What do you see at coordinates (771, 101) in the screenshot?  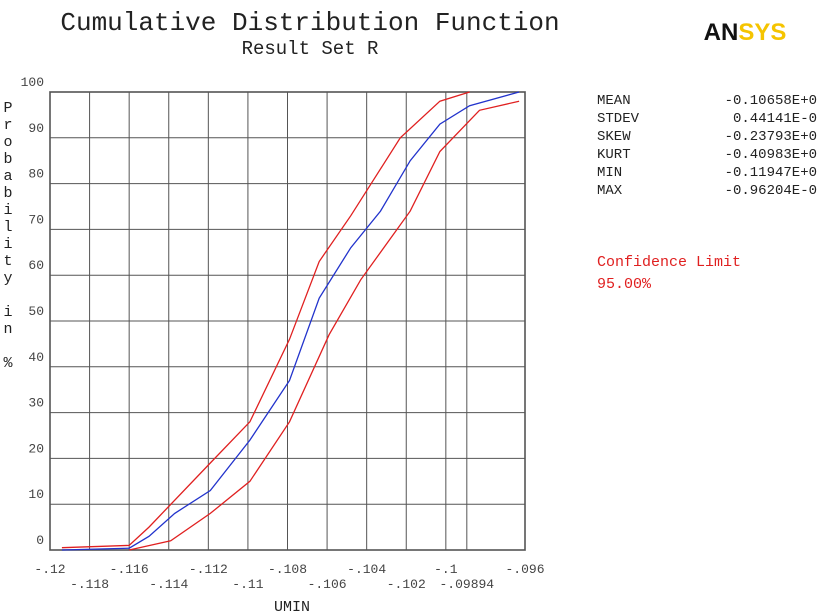 I see `stat-value: -0.10658E+0` at bounding box center [771, 101].